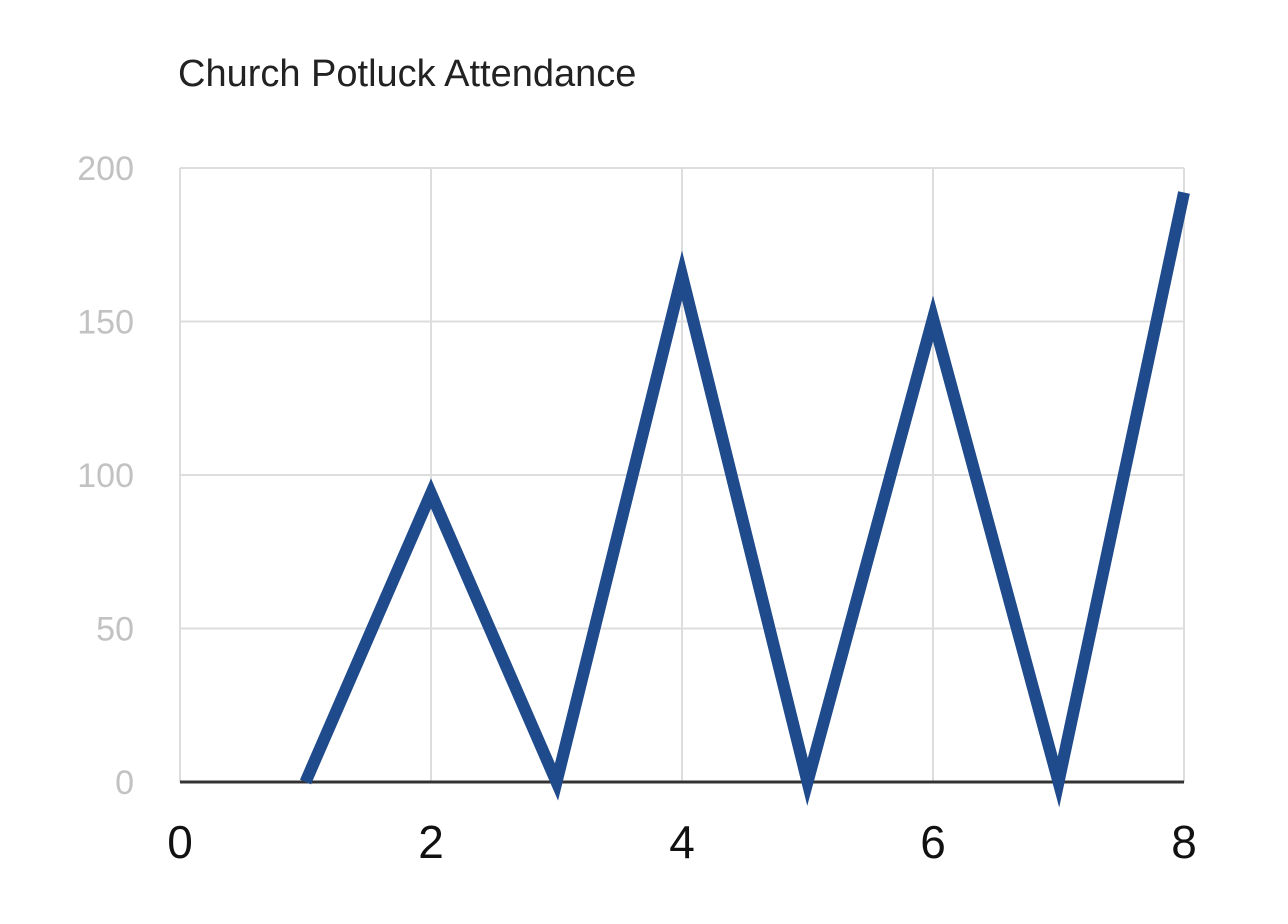  I want to click on x-tick-label: 8, so click(1184, 842).